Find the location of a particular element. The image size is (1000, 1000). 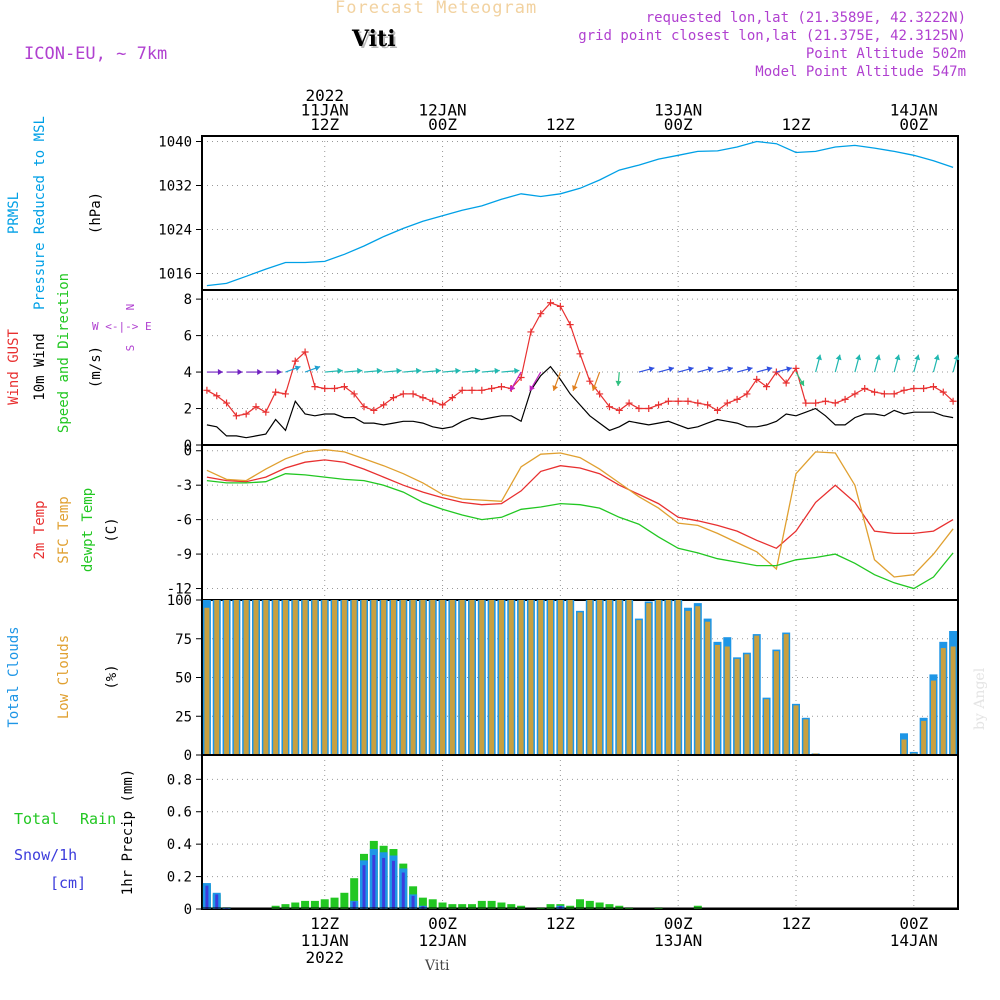

chart-title: Forecast Meteogram is located at coordinates (436, 9).